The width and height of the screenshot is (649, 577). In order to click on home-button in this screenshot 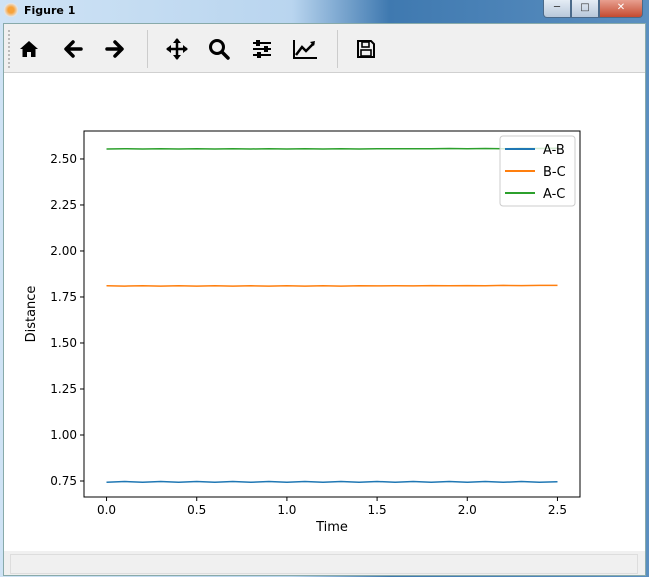, I will do `click(29, 49)`.